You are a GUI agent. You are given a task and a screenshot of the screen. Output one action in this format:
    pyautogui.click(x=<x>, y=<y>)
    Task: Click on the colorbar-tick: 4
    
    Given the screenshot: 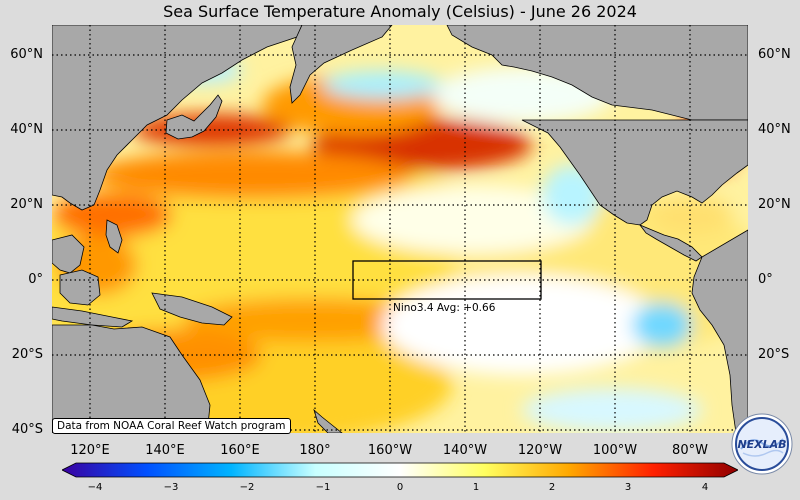 What is the action you would take?
    pyautogui.click(x=705, y=487)
    